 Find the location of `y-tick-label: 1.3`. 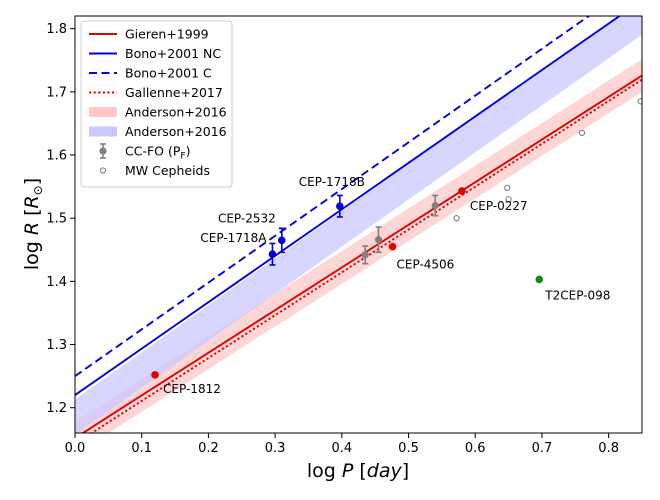

y-tick-label: 1.3 is located at coordinates (56, 345).